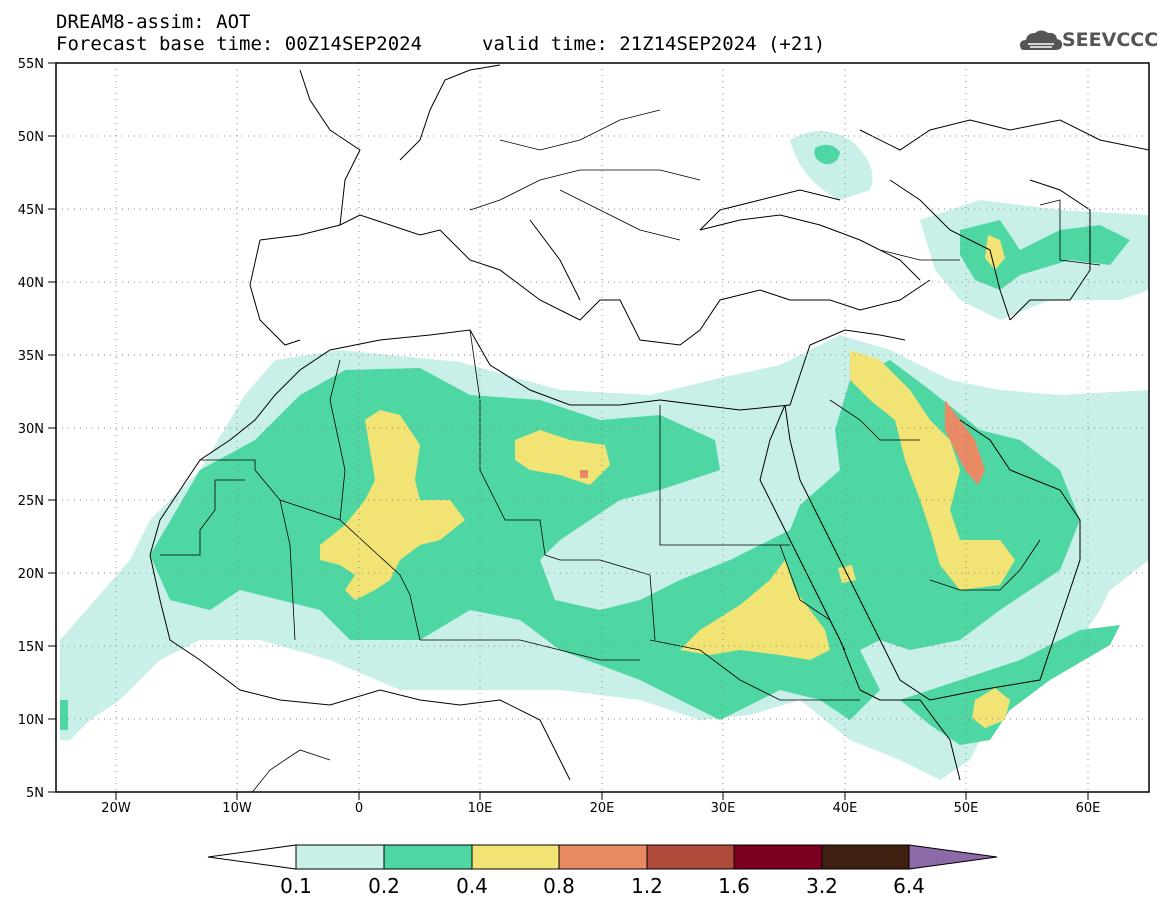  Describe the element at coordinates (392, 505) in the screenshot. I see `aot-contour-0.4` at that location.